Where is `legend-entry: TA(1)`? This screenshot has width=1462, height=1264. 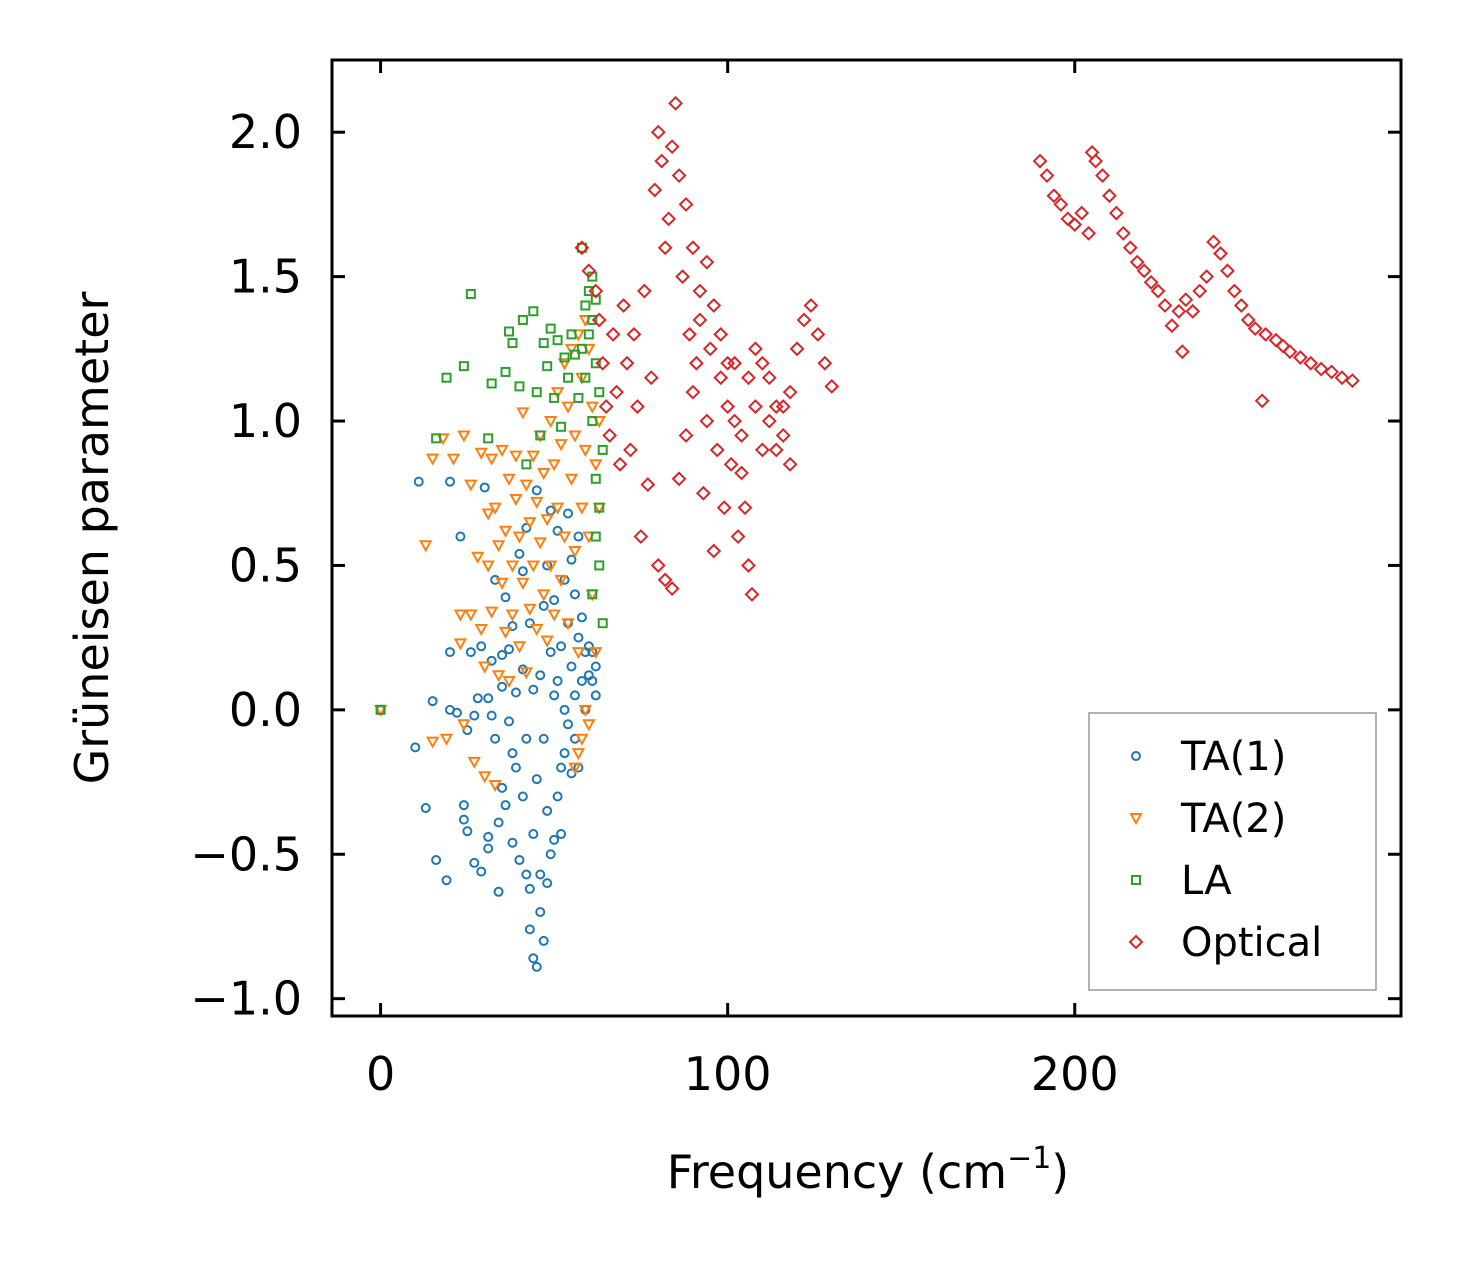
legend-entry: TA(1) is located at coordinates (1208, 757).